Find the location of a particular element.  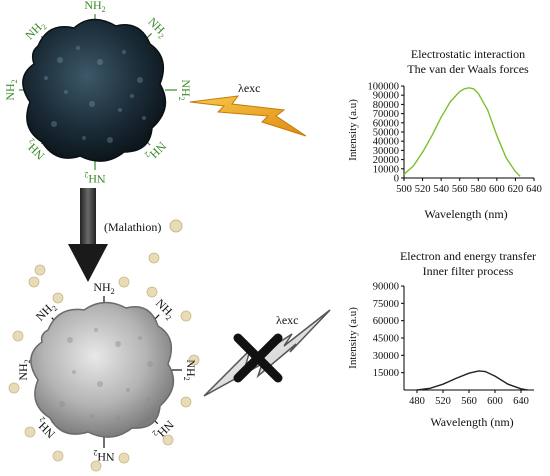

chart-top-y-tick-label: 0 is located at coordinates (396, 179).